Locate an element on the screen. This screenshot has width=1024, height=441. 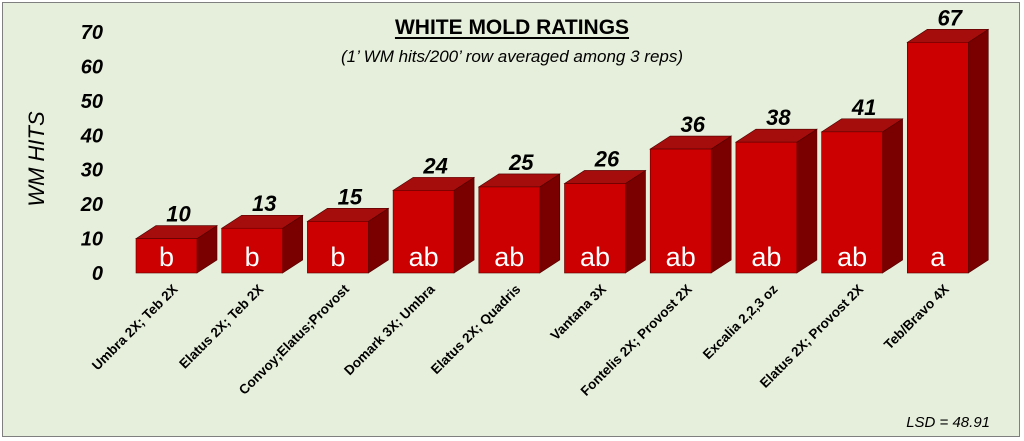
significance-letter: a is located at coordinates (938, 257).